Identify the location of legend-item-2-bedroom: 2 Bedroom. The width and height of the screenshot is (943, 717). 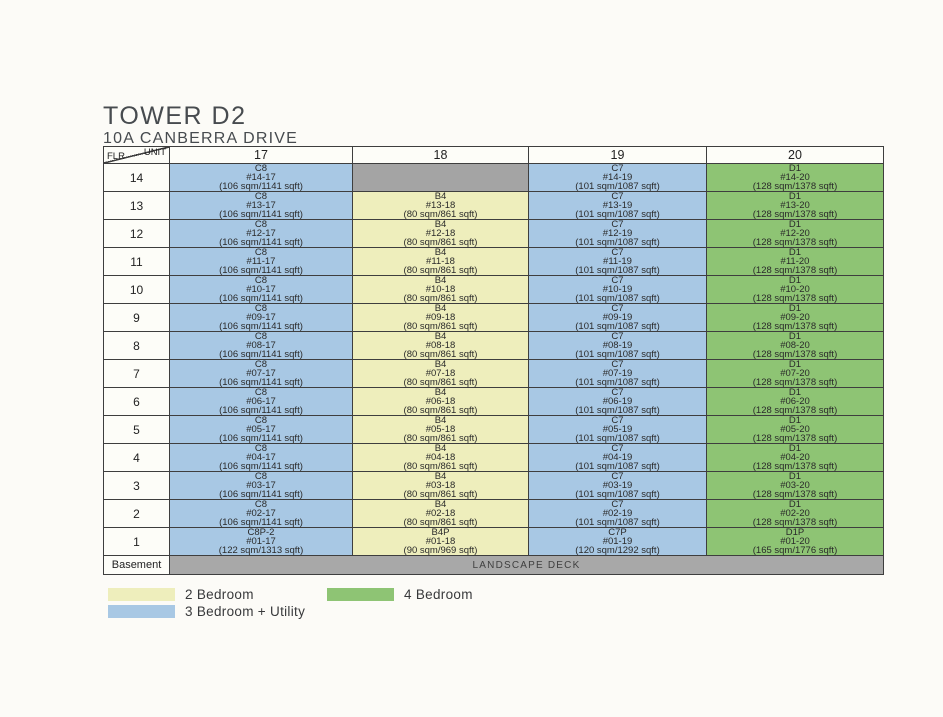
(181, 594).